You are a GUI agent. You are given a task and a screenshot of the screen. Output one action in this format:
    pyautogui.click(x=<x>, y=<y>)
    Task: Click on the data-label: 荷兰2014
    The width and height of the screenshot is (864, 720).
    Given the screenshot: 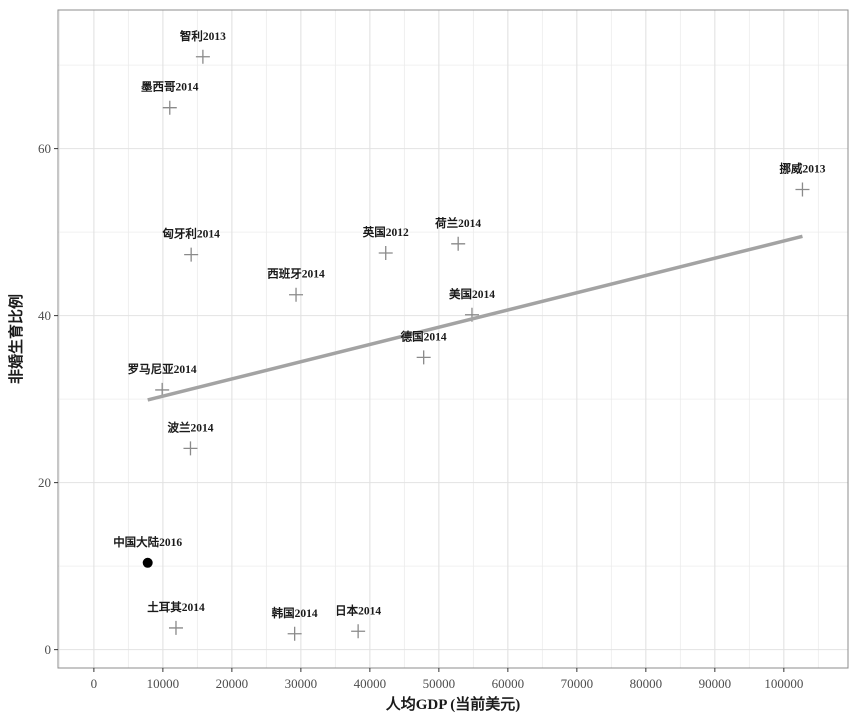 What is the action you would take?
    pyautogui.click(x=457, y=223)
    